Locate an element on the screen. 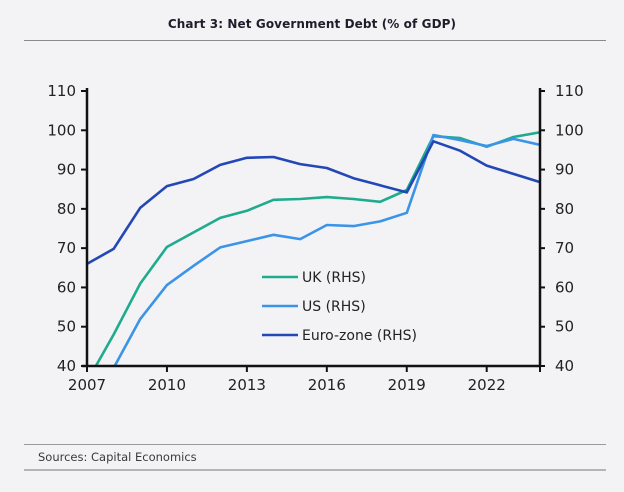 Image resolution: width=624 pixels, height=492 pixels. x-tick-label: 2010 is located at coordinates (167, 385).